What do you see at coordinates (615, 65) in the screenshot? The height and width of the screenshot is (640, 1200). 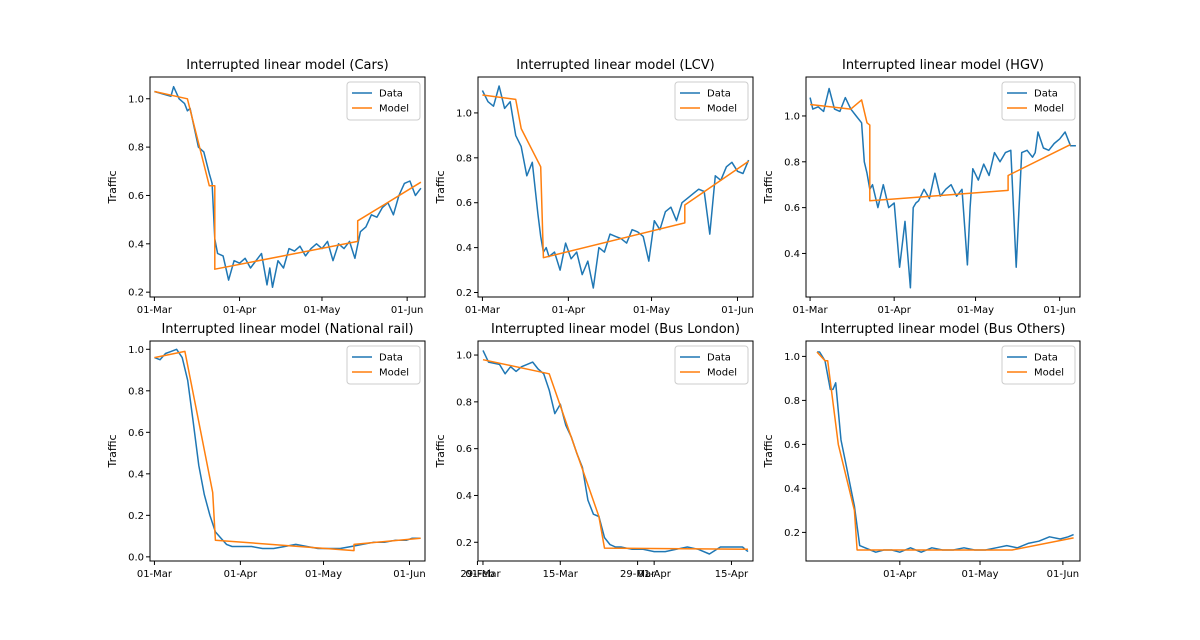 I see `chart-title: Interrupted linear model (LCV)` at bounding box center [615, 65].